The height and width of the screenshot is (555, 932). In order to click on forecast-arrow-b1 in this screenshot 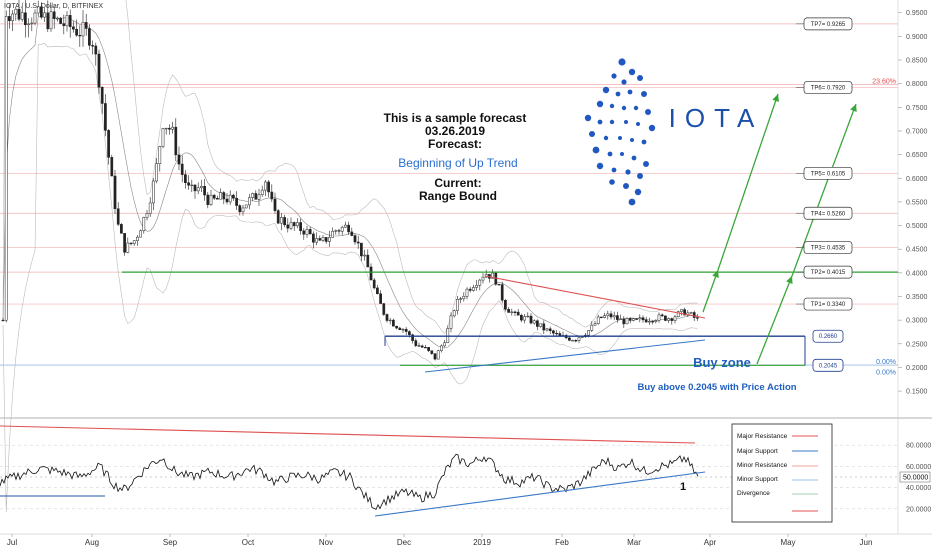, I will do `click(774, 320)`.